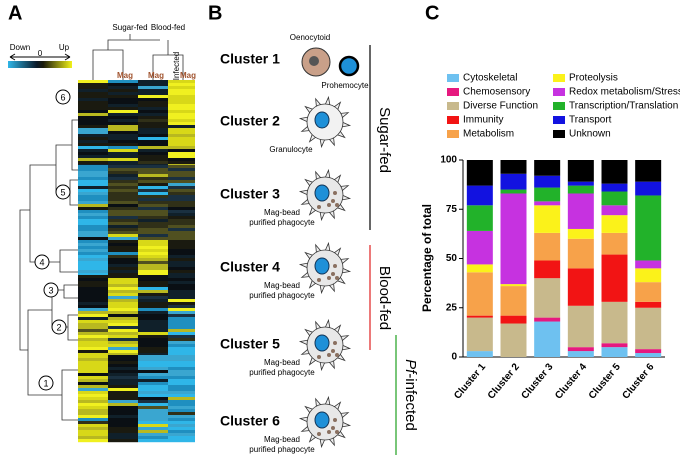 Image resolution: width=680 pixels, height=460 pixels. I want to click on cluster-circle, so click(46, 383).